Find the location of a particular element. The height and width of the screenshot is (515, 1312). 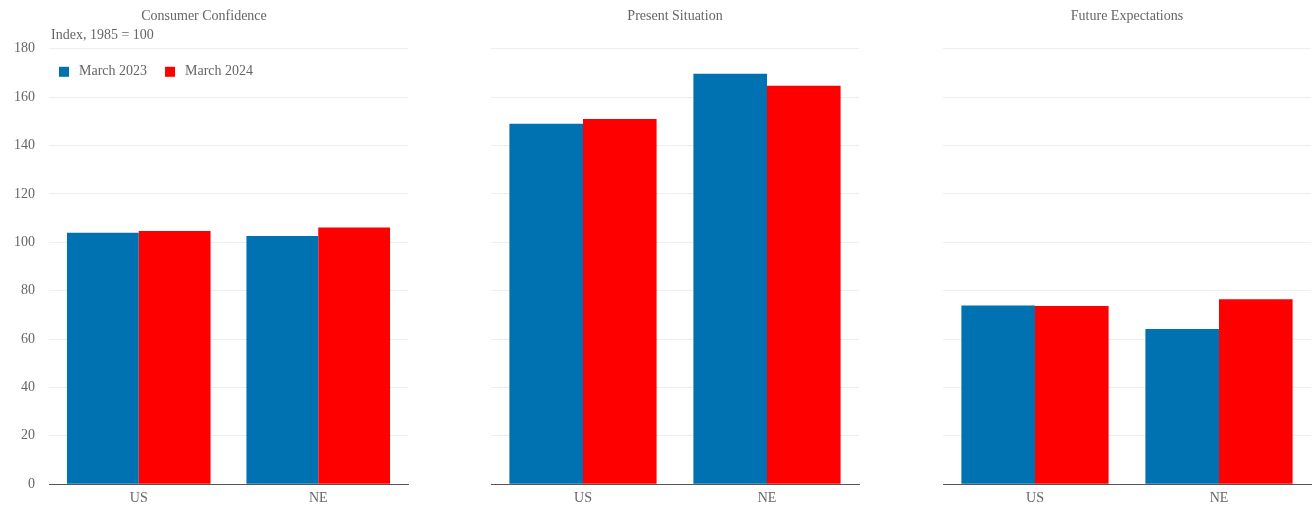

y-tick-label: 180 is located at coordinates (24, 48).